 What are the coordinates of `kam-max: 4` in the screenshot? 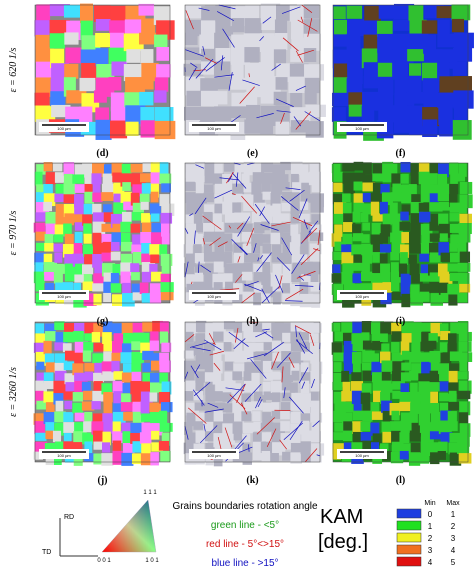 It's located at (453, 550).